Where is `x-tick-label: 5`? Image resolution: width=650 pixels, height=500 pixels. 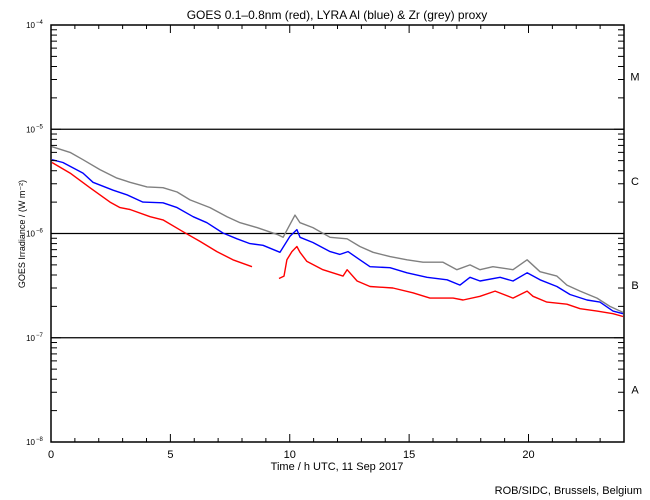
x-tick-label: 5 is located at coordinates (170, 455).